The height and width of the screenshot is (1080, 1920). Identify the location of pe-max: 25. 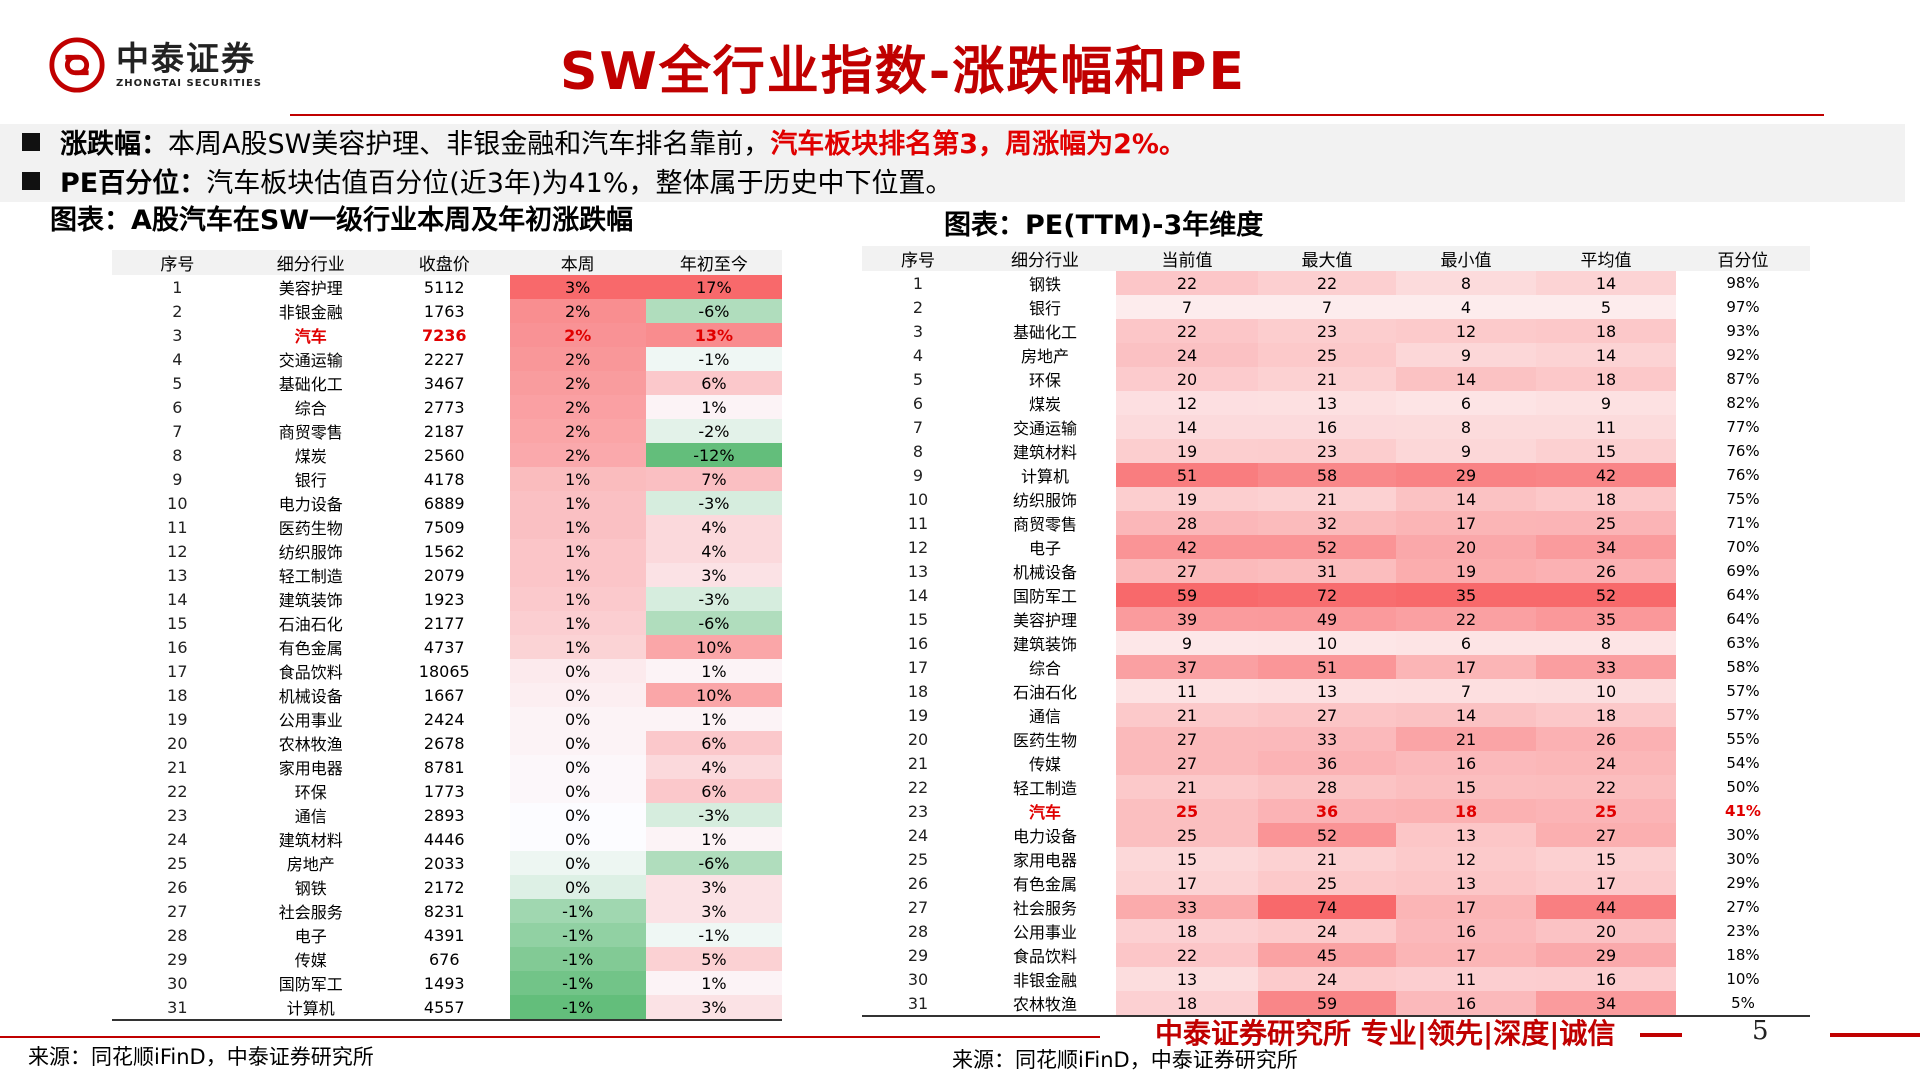
(1327, 355).